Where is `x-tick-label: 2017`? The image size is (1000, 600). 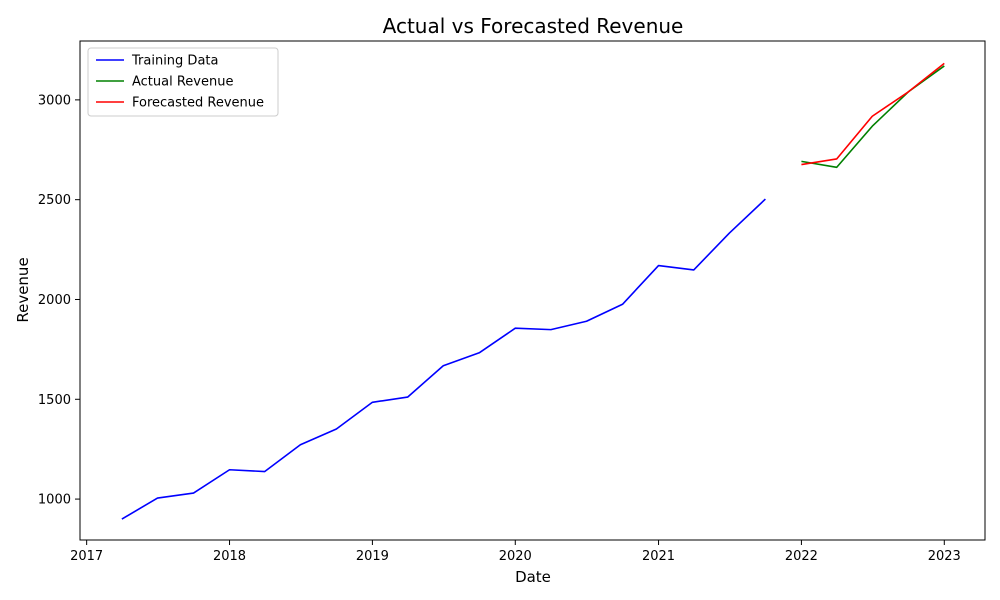
x-tick-label: 2017 is located at coordinates (86, 556).